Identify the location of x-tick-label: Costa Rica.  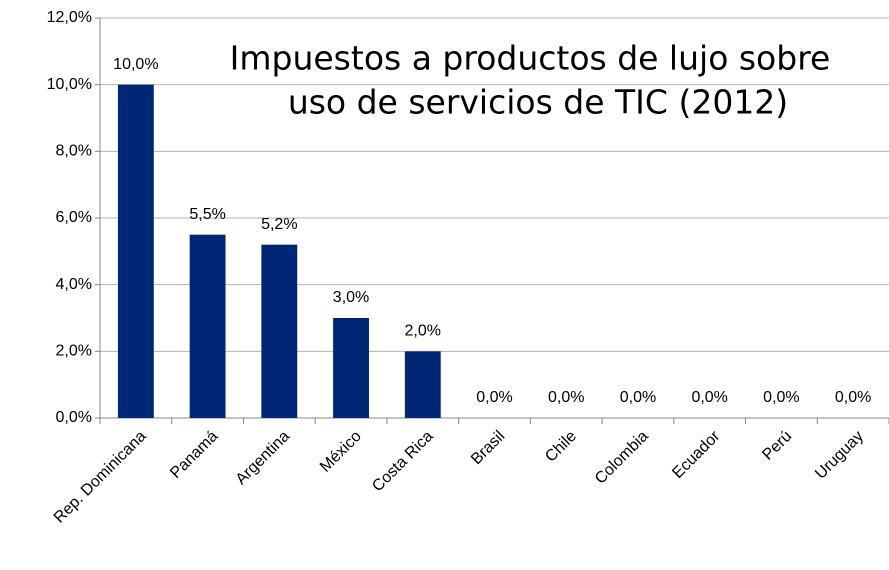
(402, 461).